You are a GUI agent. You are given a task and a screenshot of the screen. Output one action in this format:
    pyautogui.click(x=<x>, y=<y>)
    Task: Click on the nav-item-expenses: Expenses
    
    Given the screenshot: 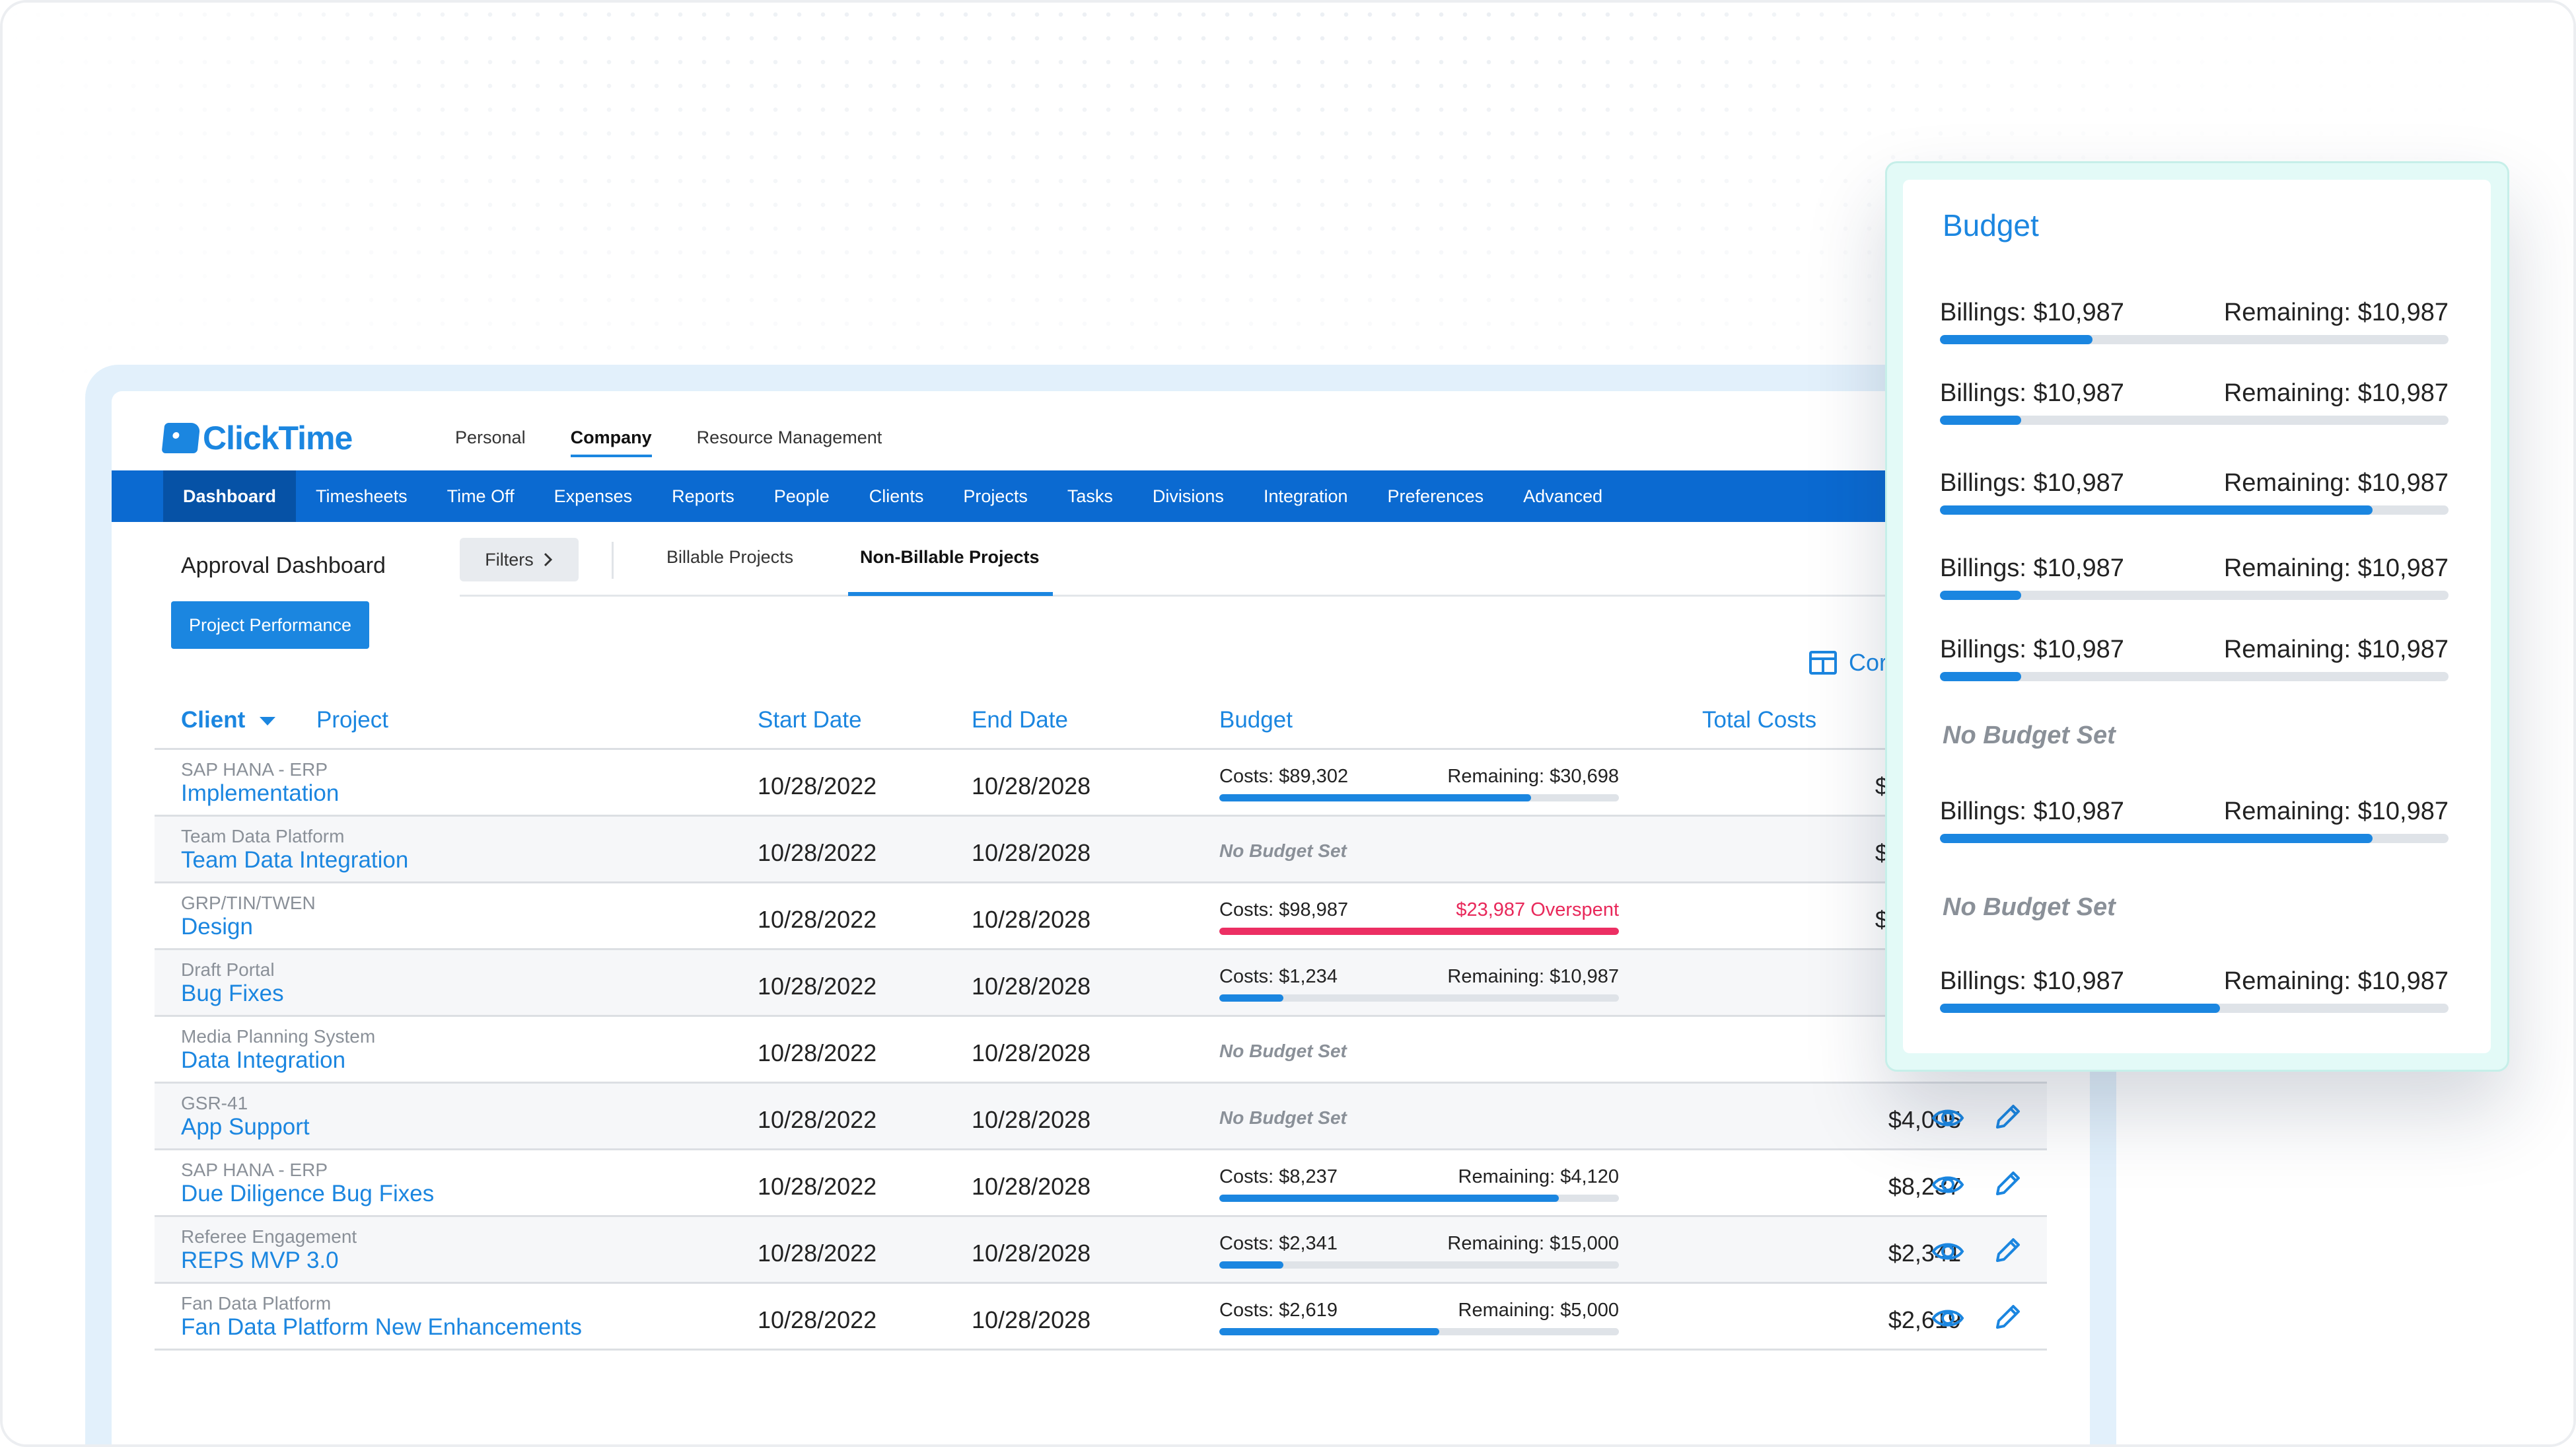 What is the action you would take?
    pyautogui.click(x=593, y=496)
    